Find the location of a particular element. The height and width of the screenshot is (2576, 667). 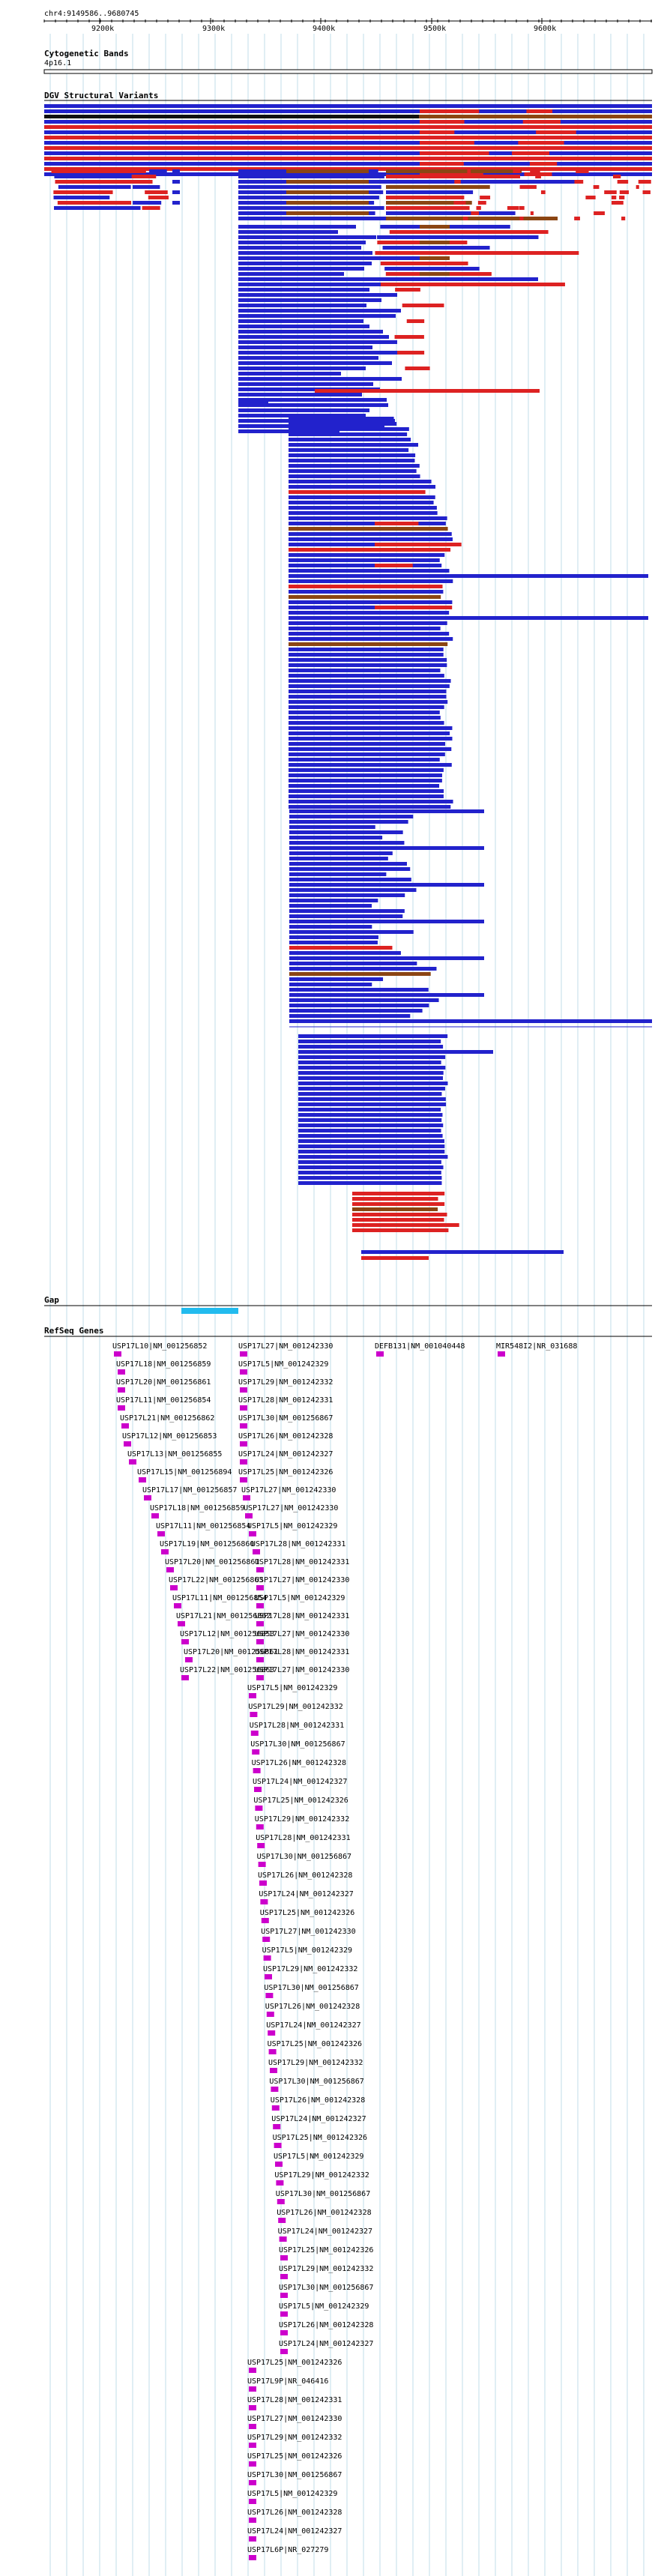

gene-label: USP17L15|NM_001256894 is located at coordinates (184, 1472).